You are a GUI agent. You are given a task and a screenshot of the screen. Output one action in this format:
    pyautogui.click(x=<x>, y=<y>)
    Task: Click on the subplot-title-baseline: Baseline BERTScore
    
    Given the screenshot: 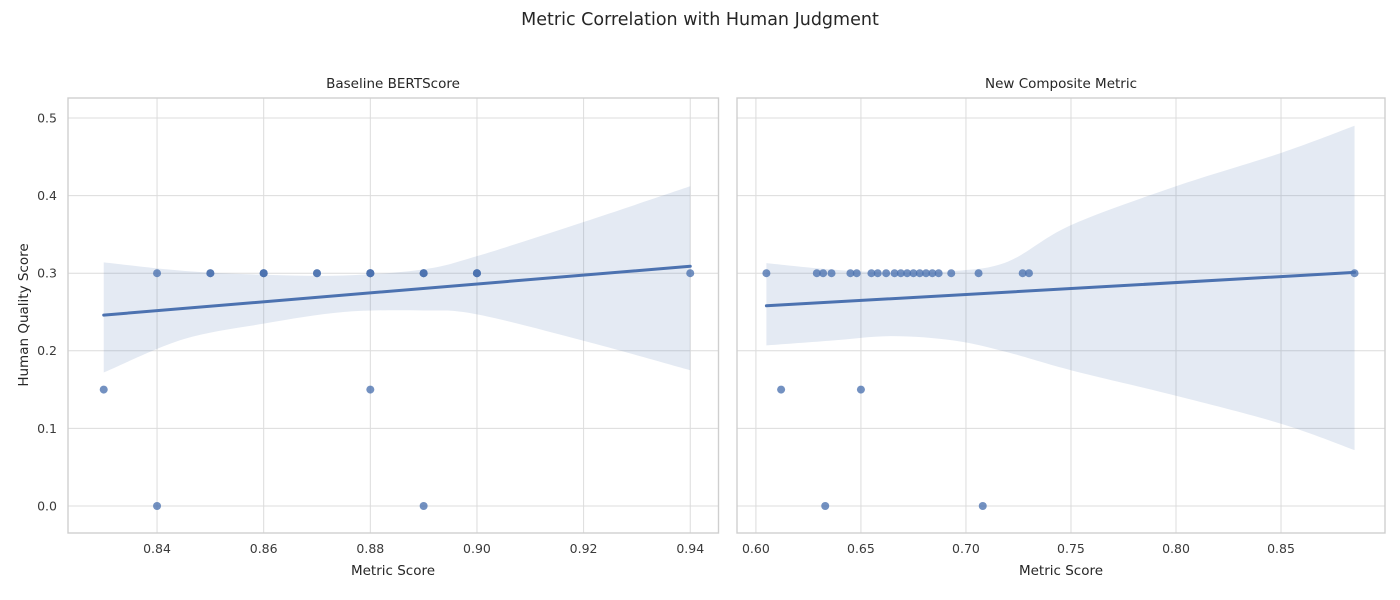 What is the action you would take?
    pyautogui.click(x=393, y=84)
    